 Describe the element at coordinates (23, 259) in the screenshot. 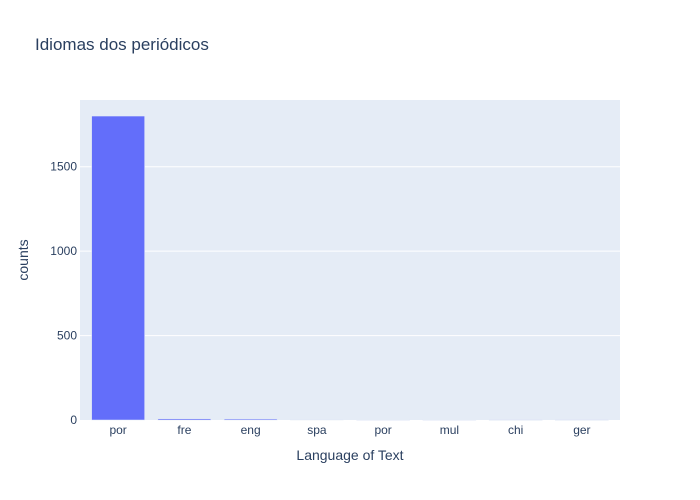

I see `y-axis-title: counts` at that location.